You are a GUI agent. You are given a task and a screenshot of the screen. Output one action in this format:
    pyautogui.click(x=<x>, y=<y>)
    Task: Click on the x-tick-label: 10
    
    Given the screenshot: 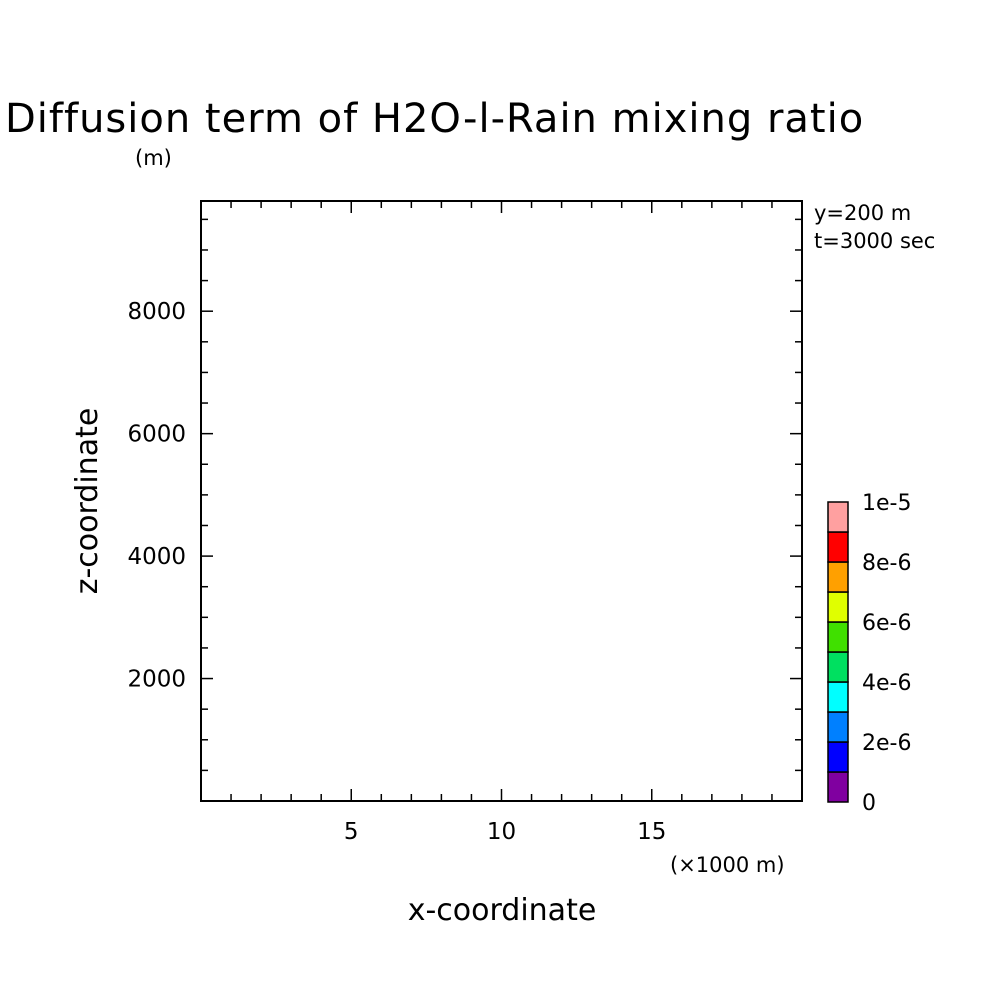 What is the action you would take?
    pyautogui.click(x=501, y=832)
    